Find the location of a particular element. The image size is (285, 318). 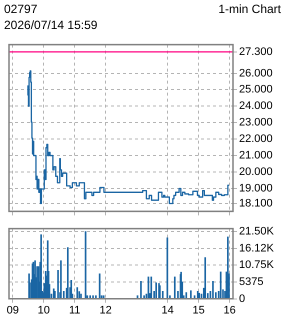

chart-title: 02797 is located at coordinates (21, 9).